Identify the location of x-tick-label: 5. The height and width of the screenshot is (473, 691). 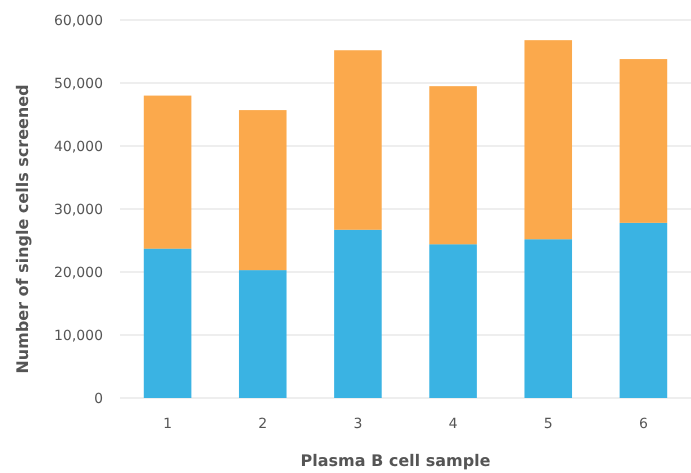
(548, 424).